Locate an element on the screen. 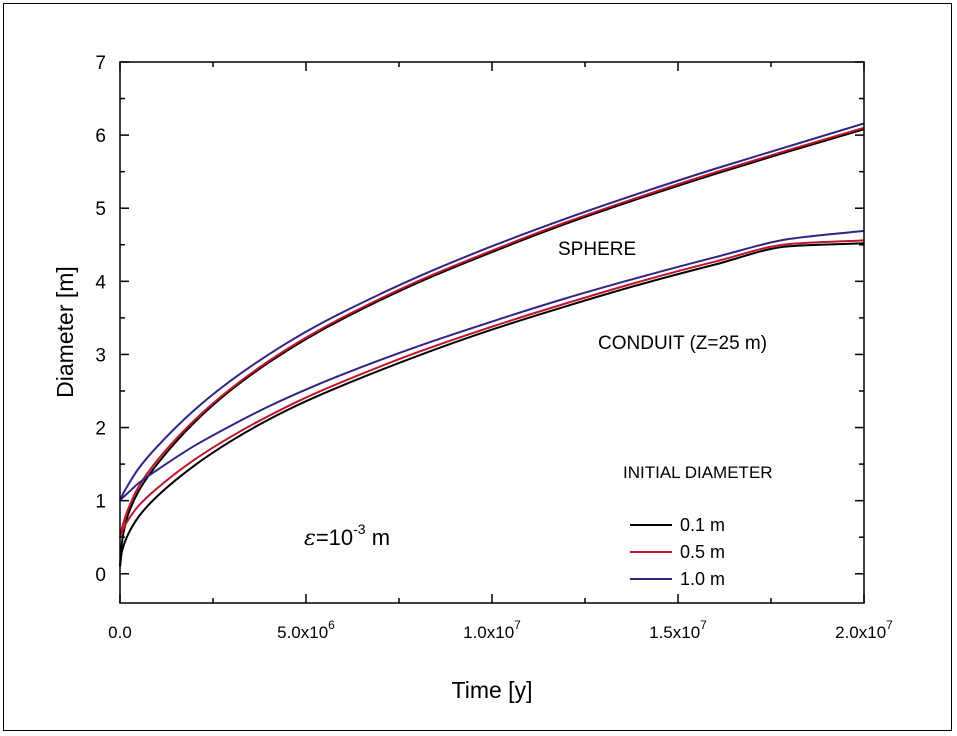  x-tick-label-base: 0.0 is located at coordinates (120, 632).